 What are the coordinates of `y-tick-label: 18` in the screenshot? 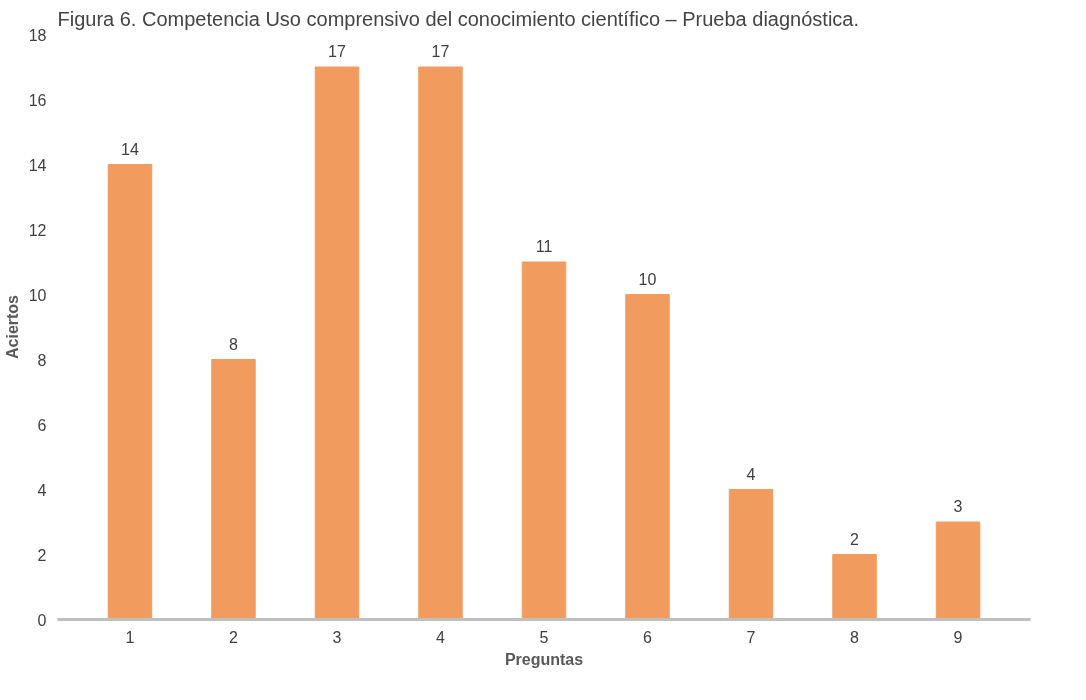 It's located at (37, 35).